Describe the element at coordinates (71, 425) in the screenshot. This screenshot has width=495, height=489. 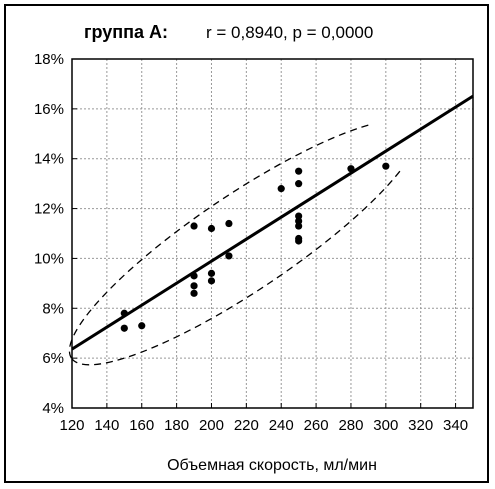
I see `x-tick-label: 120` at that location.